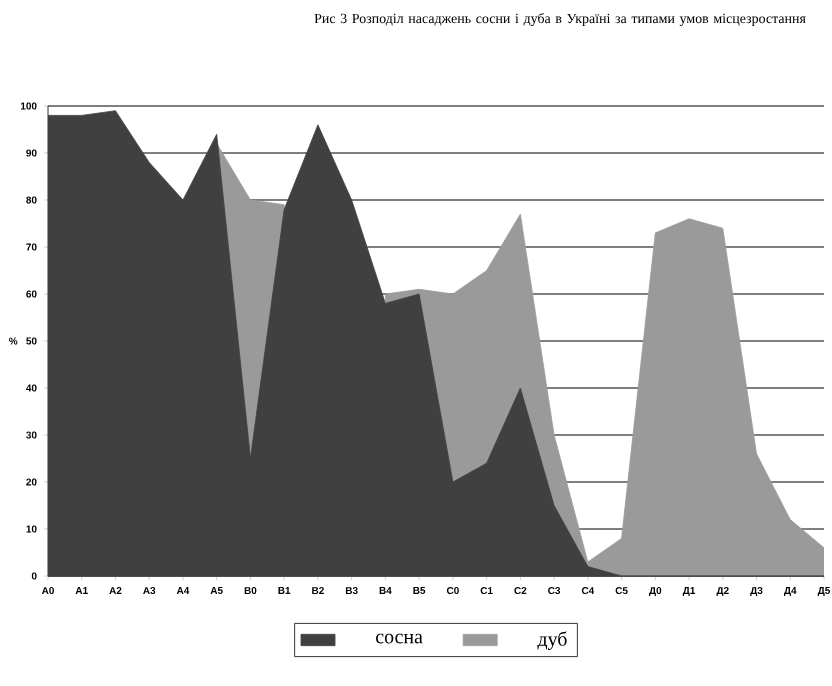 This screenshot has width=832, height=686. What do you see at coordinates (399, 638) in the screenshot?
I see `legend-label: сосна` at bounding box center [399, 638].